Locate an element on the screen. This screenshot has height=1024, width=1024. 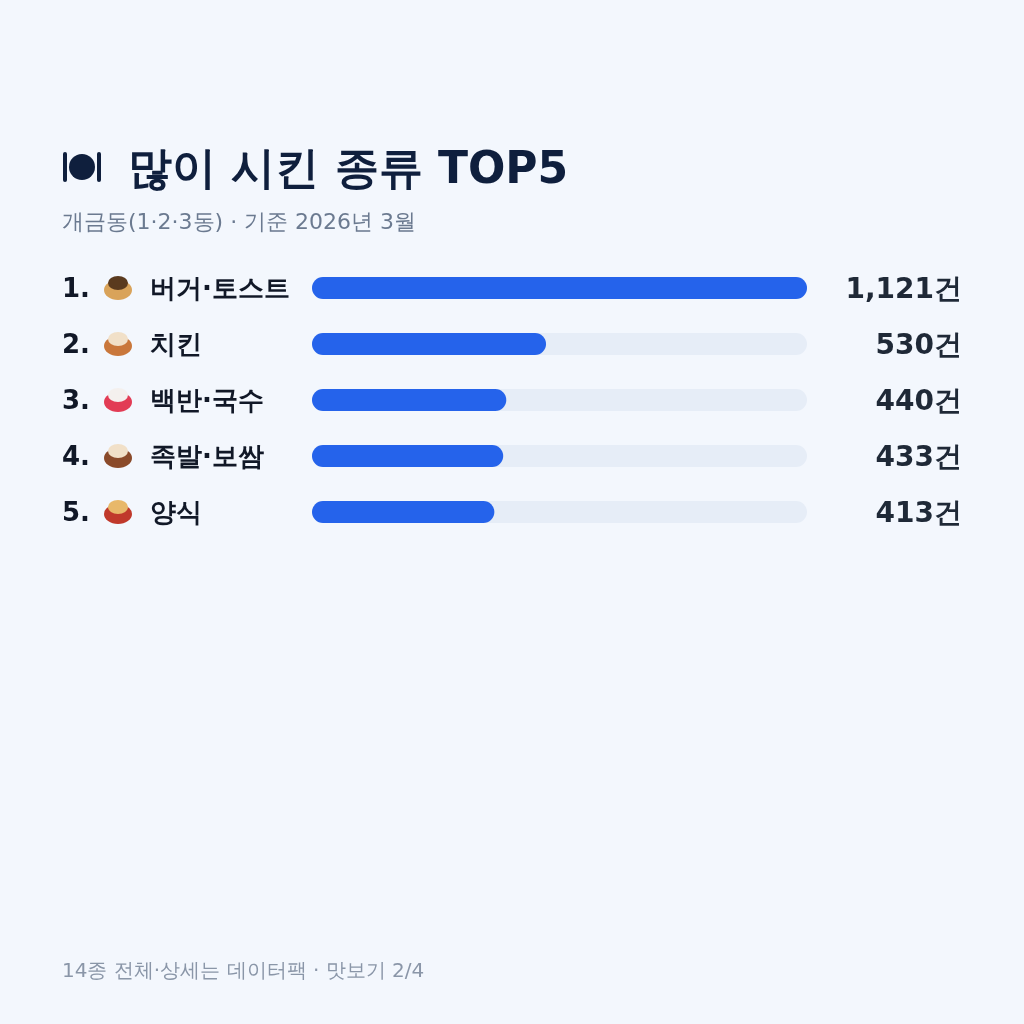
category-label: 5. 양식 is located at coordinates (132, 512).